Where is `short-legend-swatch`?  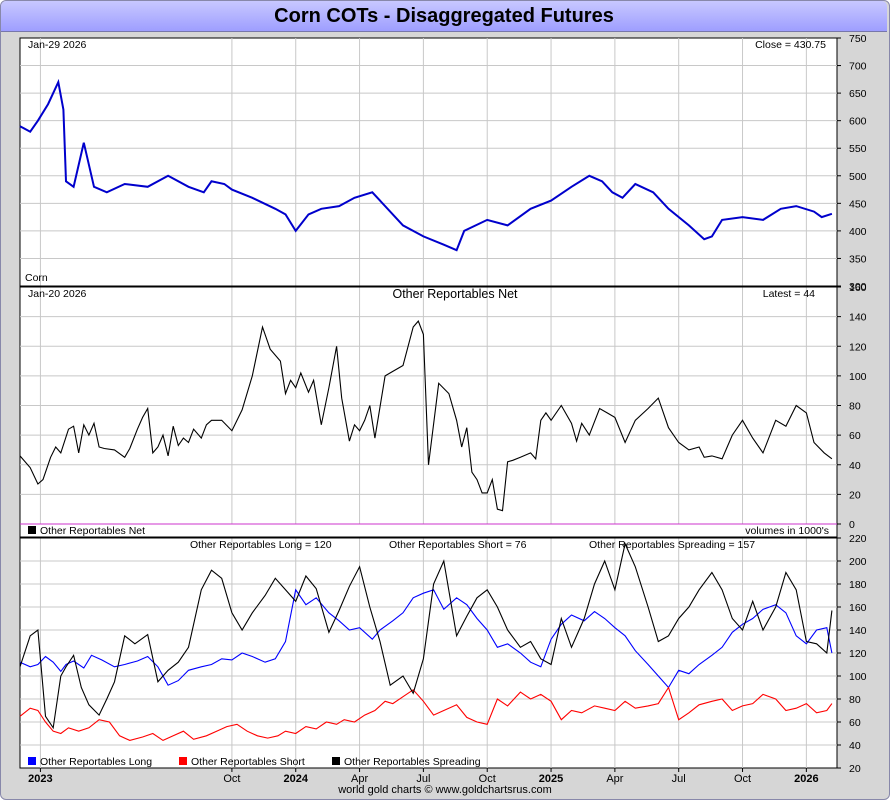
short-legend-swatch is located at coordinates (183, 761).